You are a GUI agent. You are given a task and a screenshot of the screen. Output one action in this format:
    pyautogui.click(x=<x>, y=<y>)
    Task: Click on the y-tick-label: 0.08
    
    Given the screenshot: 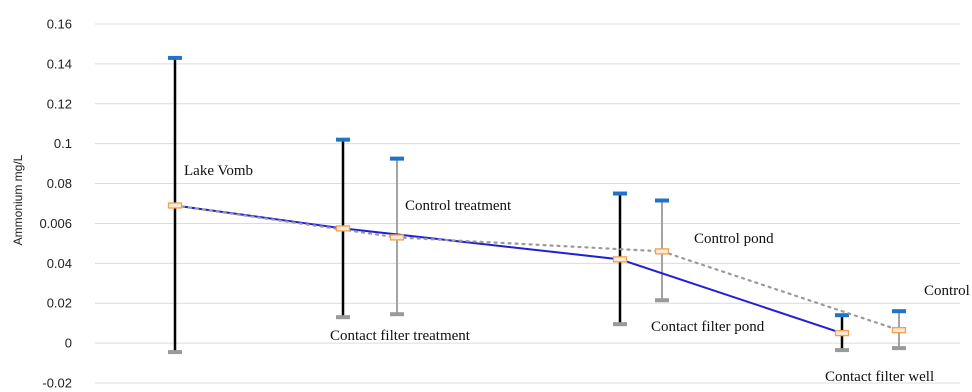 What is the action you would take?
    pyautogui.click(x=59, y=183)
    